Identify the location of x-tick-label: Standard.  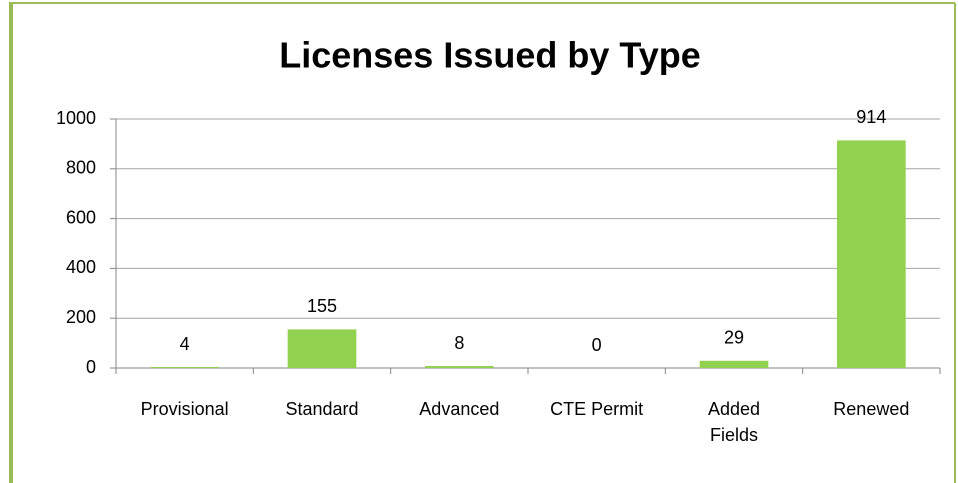
(322, 409).